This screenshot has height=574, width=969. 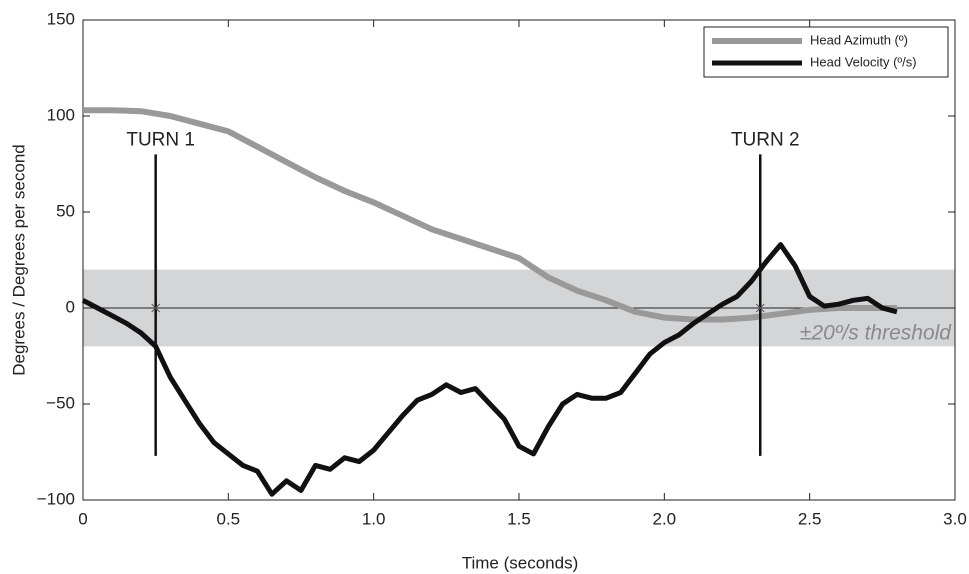 What do you see at coordinates (826, 52) in the screenshot?
I see `legend-box` at bounding box center [826, 52].